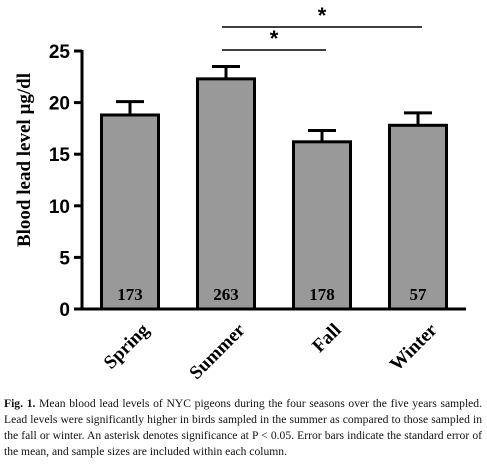 This screenshot has width=487, height=474. What do you see at coordinates (414, 347) in the screenshot?
I see `category-label: Winter` at bounding box center [414, 347].